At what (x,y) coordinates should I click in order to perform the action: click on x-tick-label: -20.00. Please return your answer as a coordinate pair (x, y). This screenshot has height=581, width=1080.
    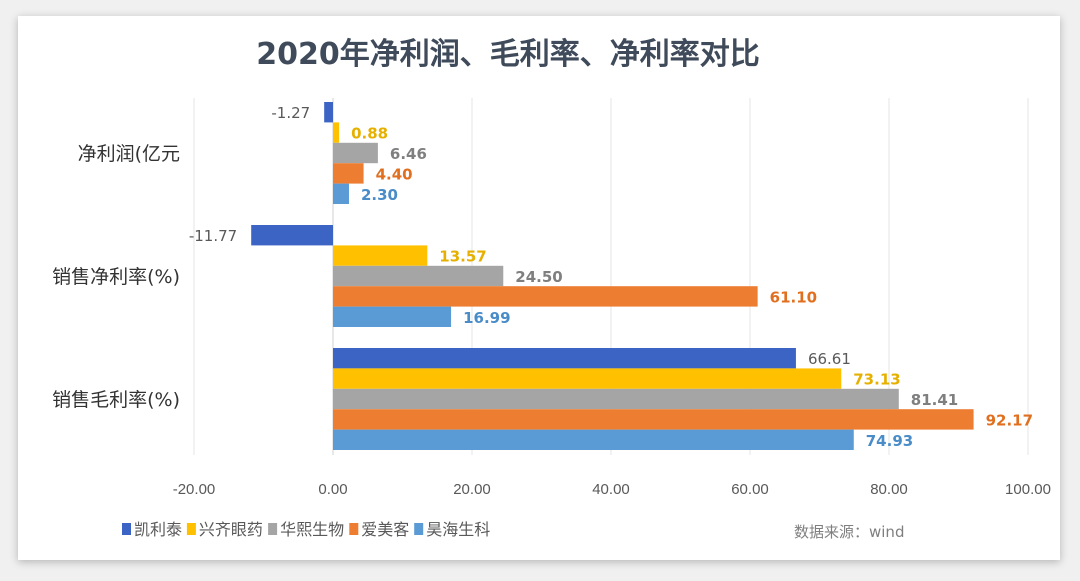
    Looking at the image, I should click on (194, 489).